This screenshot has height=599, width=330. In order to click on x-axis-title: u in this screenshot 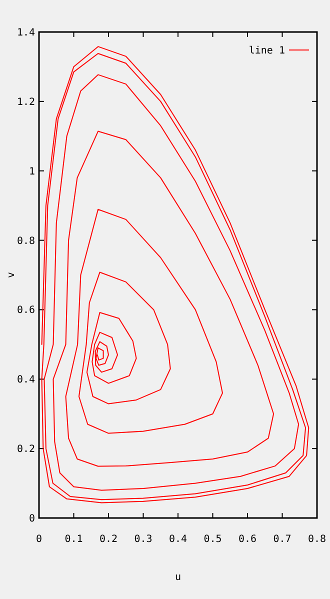, I will do `click(178, 577)`.